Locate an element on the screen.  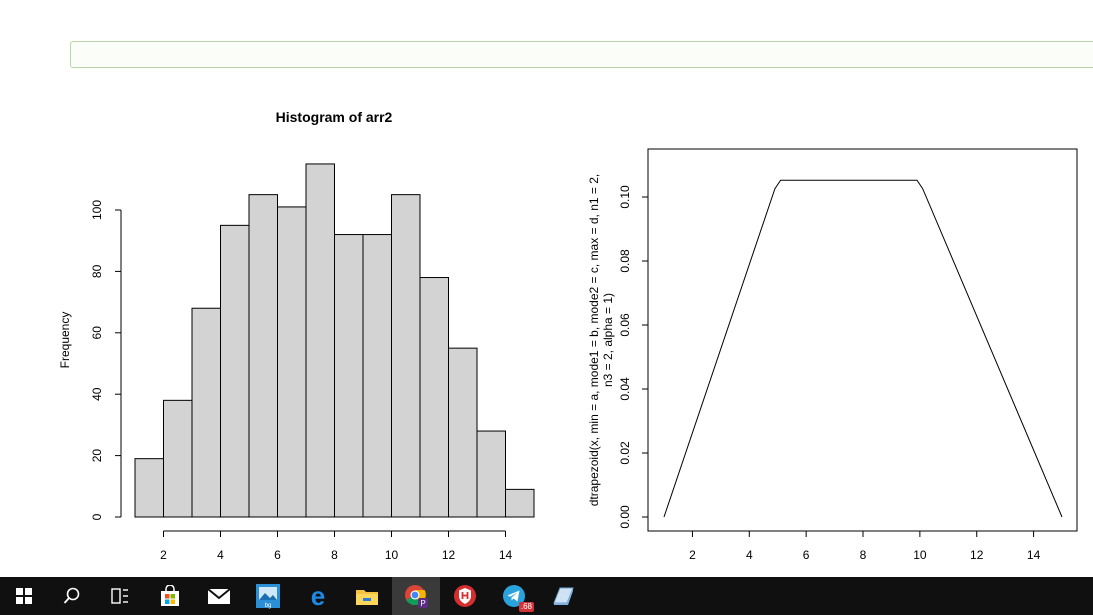
histogram-x-tick-label: 6 is located at coordinates (277, 555).